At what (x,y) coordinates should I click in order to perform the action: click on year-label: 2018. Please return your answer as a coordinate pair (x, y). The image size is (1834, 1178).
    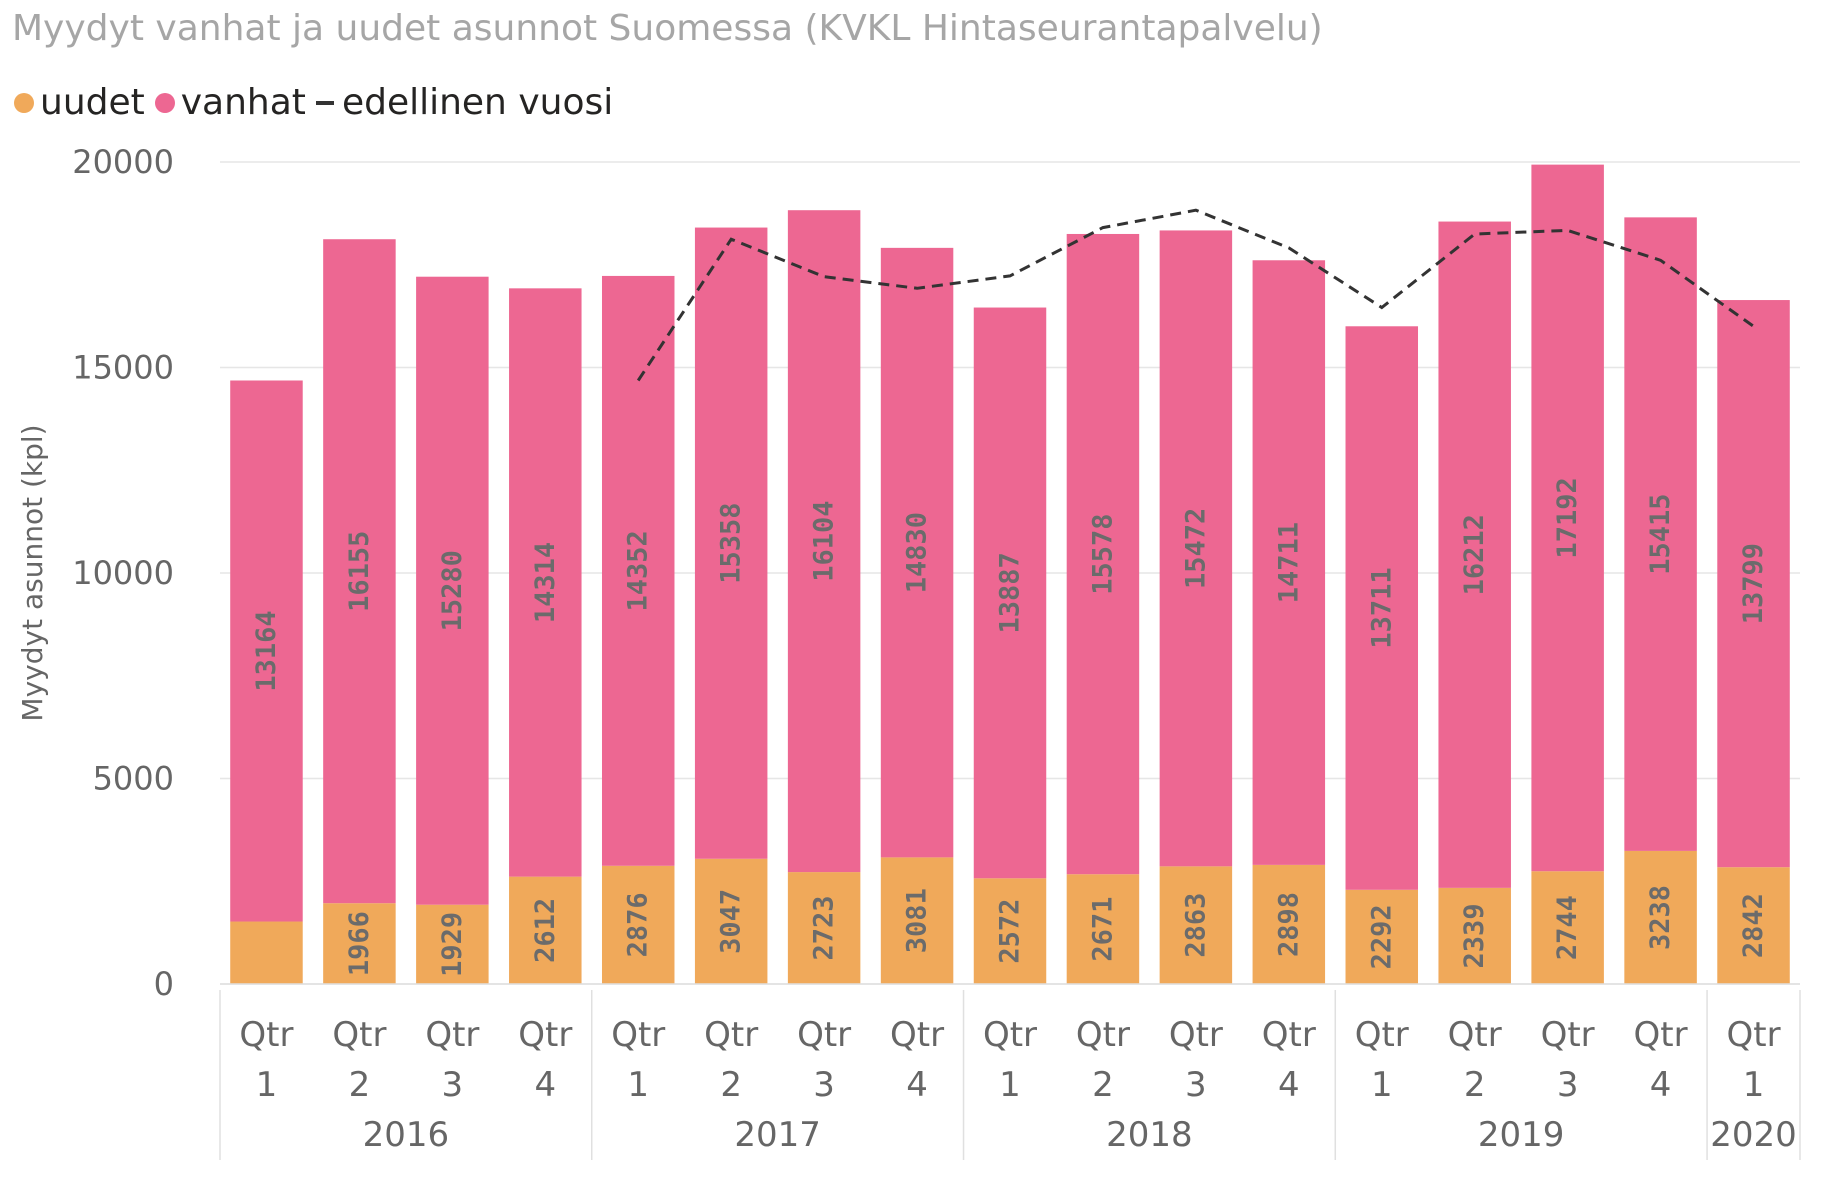
    Looking at the image, I should click on (1149, 1135).